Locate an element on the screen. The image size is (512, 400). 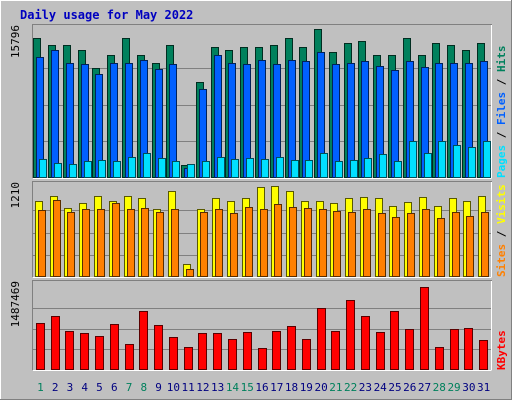
legend-part: Sites is located at coordinates (501, 260).